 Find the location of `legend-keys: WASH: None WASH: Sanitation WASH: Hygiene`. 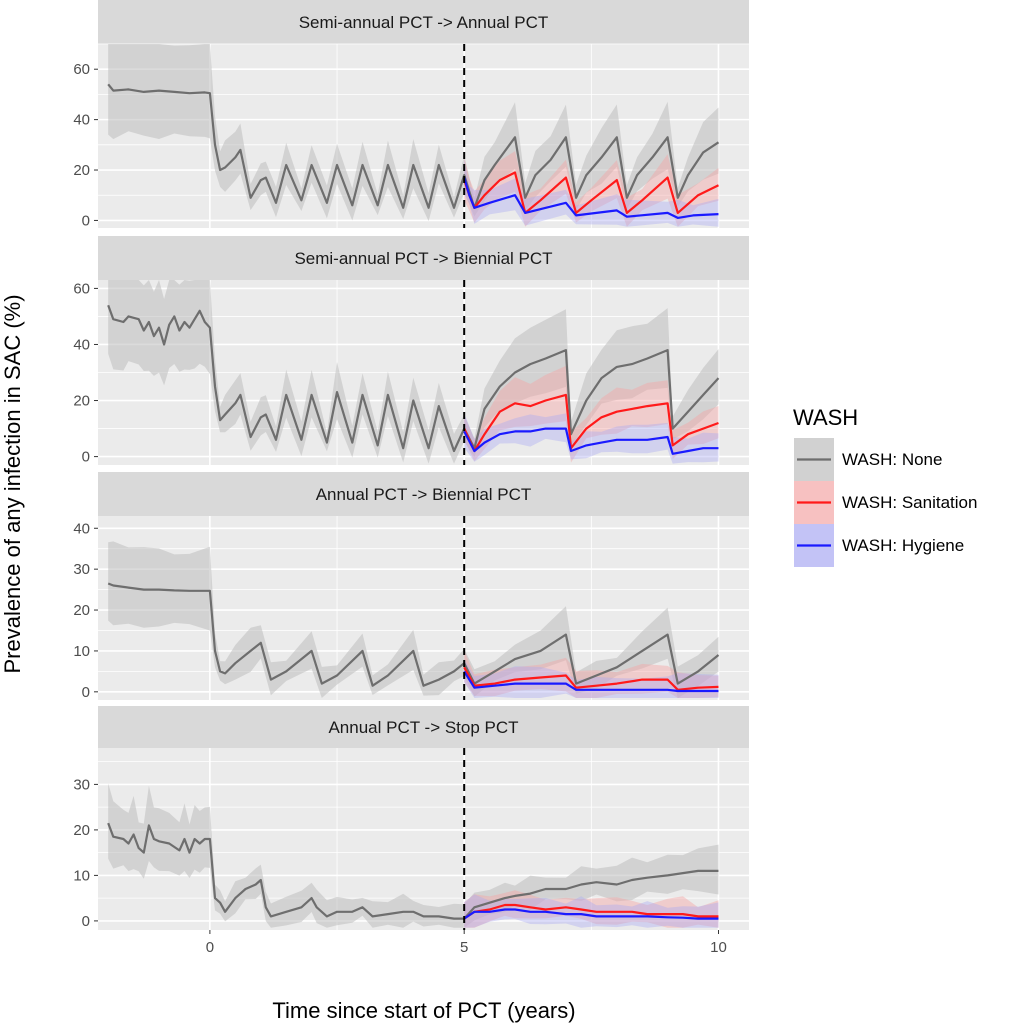

legend-keys: WASH: None WASH: Sanitation WASH: Hygiene is located at coordinates (885, 502).